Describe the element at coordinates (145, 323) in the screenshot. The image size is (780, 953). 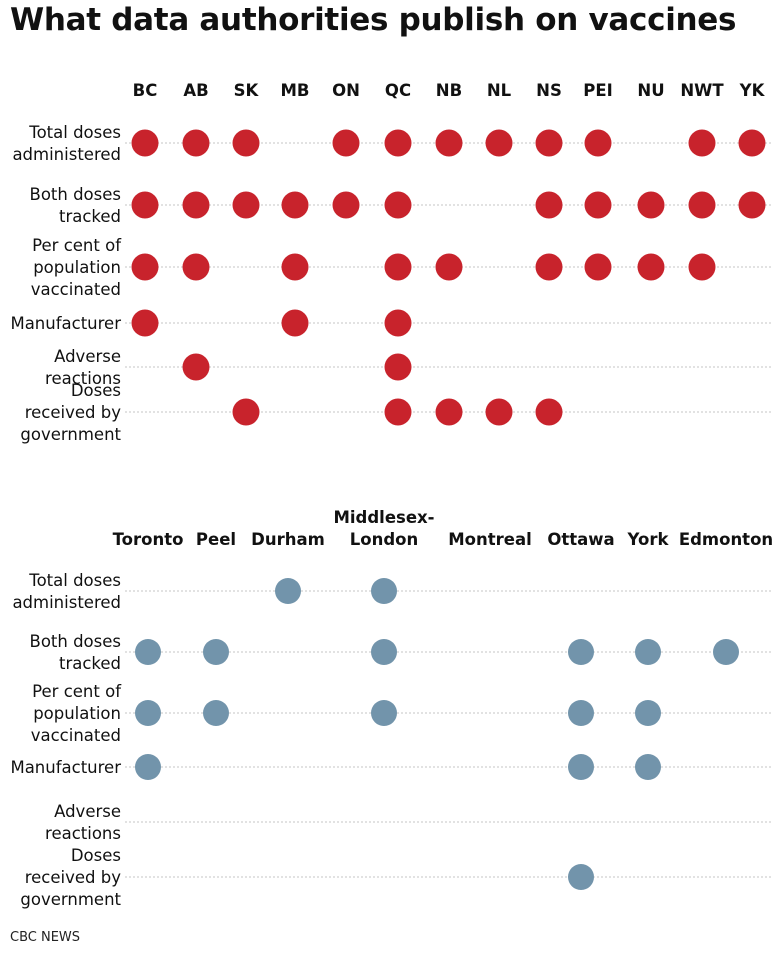
I see `dot-bc-manufacturer` at that location.